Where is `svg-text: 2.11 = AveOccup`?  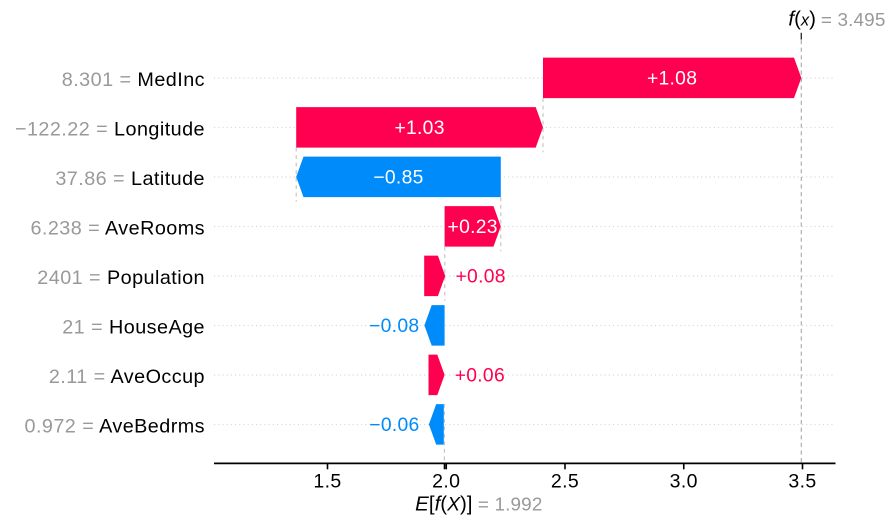 svg-text: 2.11 = AveOccup is located at coordinates (127, 377).